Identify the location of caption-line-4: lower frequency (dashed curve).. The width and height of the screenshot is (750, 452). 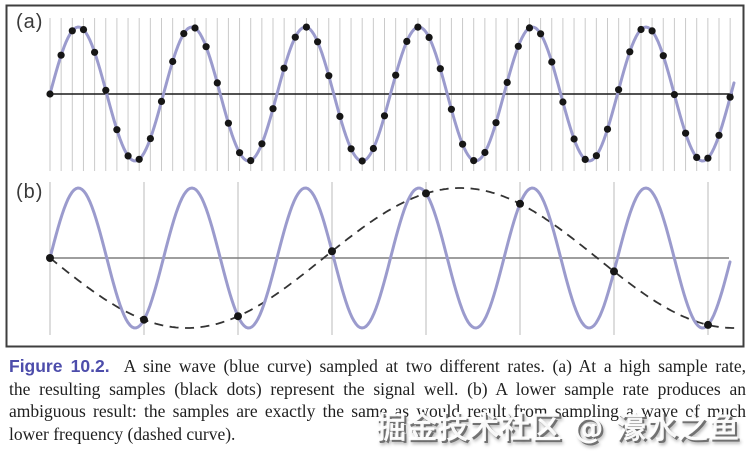
(122, 433).